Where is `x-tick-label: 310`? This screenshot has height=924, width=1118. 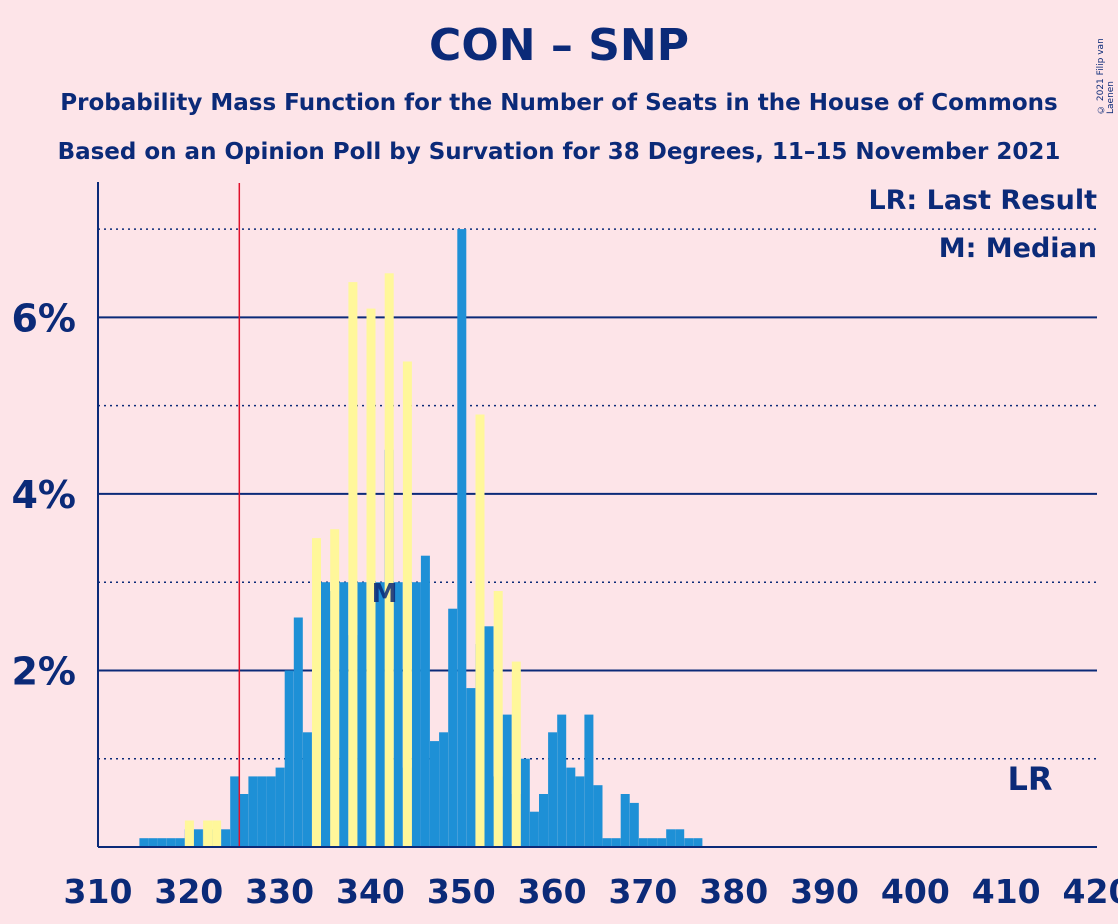
x-tick-label: 310 is located at coordinates (98, 891).